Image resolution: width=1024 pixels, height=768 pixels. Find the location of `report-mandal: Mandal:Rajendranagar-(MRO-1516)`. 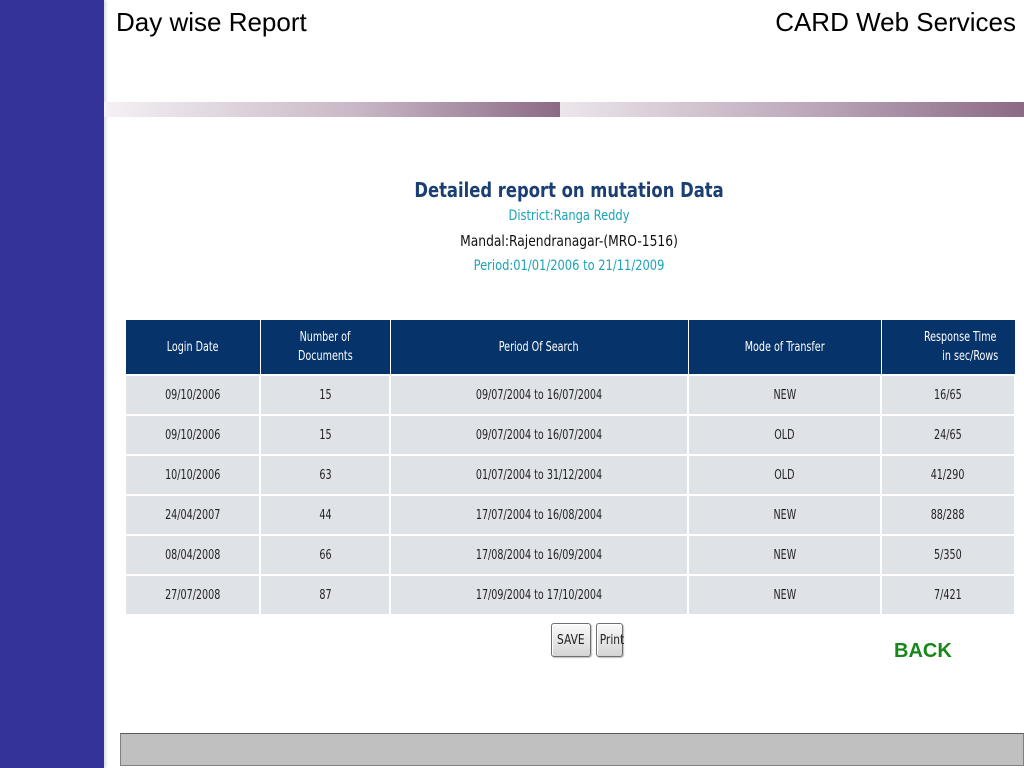

report-mandal: Mandal:Rajendranagar-(MRO-1516) is located at coordinates (569, 241).